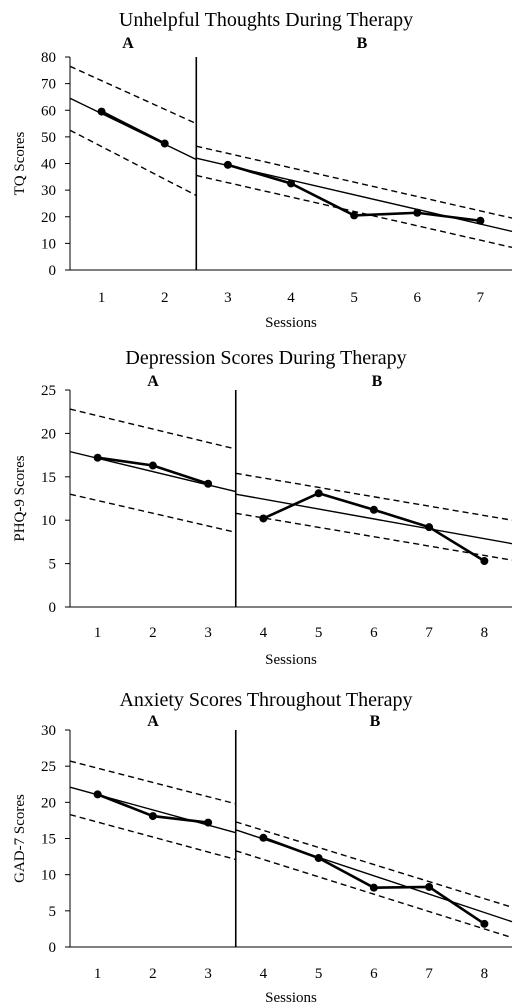  What do you see at coordinates (265, 700) in the screenshot?
I see `chart-title: Anxiety Scores Throughout Therapy` at bounding box center [265, 700].